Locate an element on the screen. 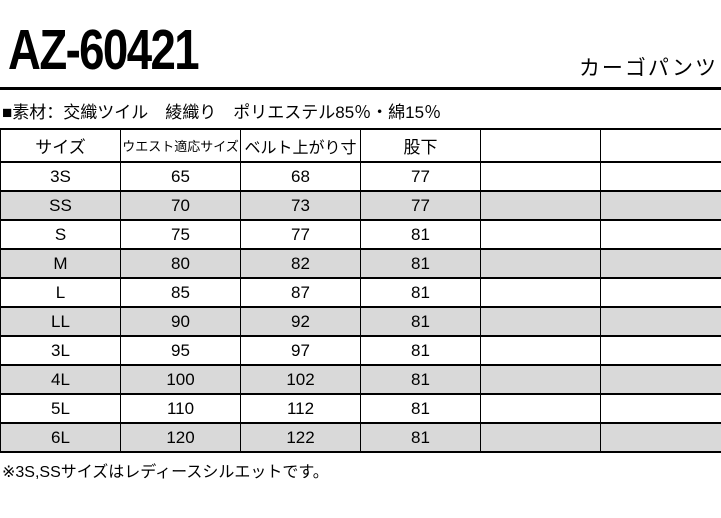 The image size is (721, 518). table-row: S 75 77 81 is located at coordinates (360, 234).